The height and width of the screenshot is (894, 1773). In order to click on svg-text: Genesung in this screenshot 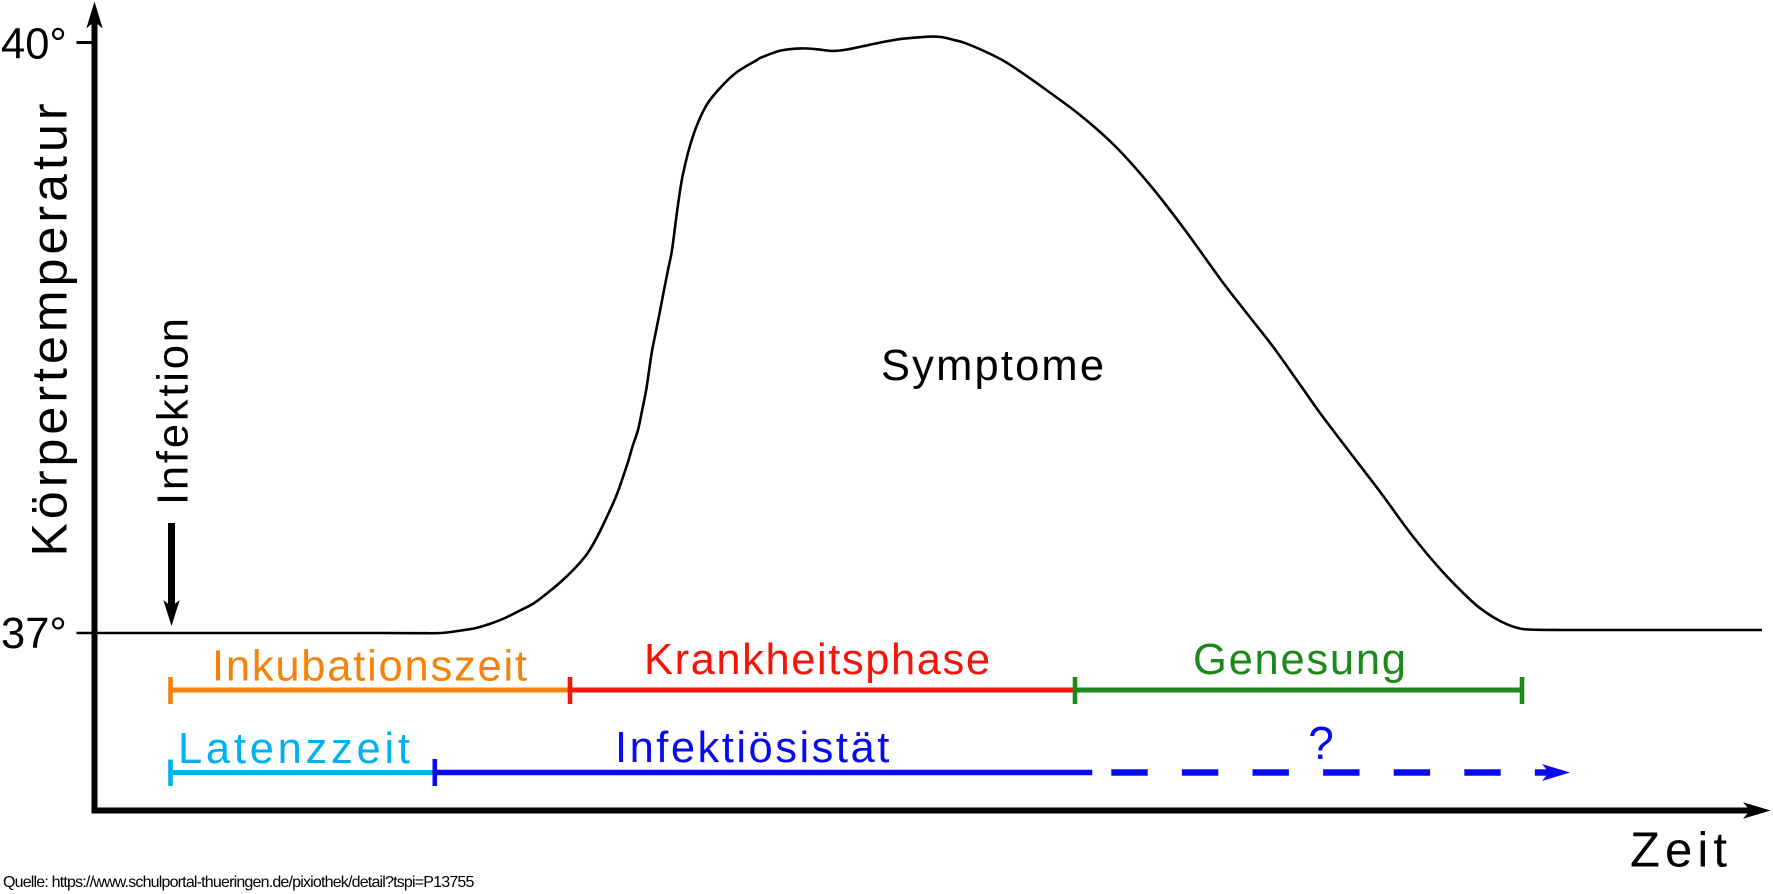, I will do `click(1300, 660)`.